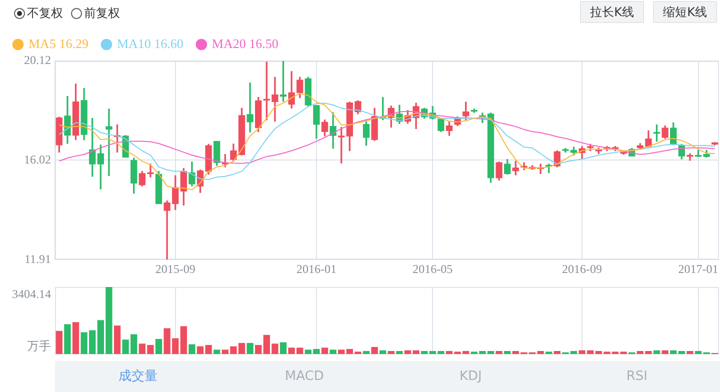  What do you see at coordinates (304, 377) in the screenshot?
I see `text: MACD` at bounding box center [304, 377].